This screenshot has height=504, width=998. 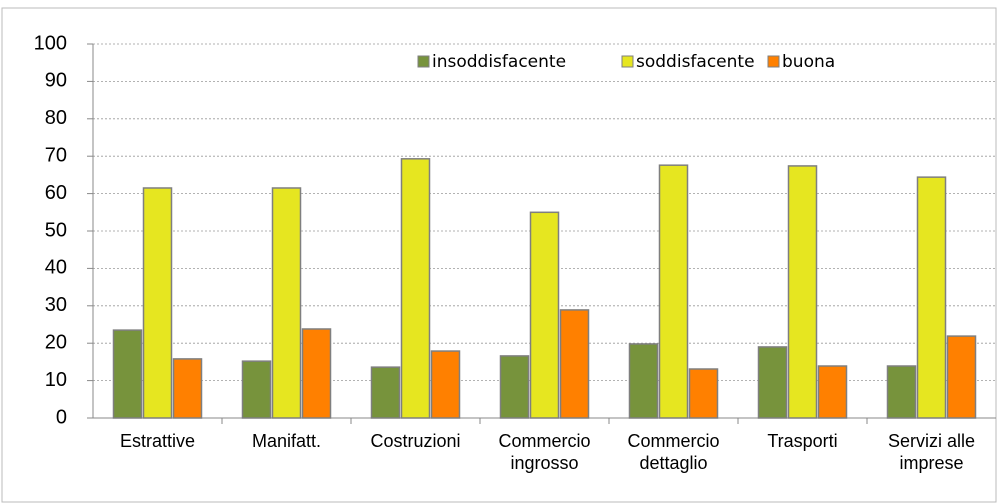 What do you see at coordinates (56, 155) in the screenshot?
I see `y-tick-label: 70` at bounding box center [56, 155].